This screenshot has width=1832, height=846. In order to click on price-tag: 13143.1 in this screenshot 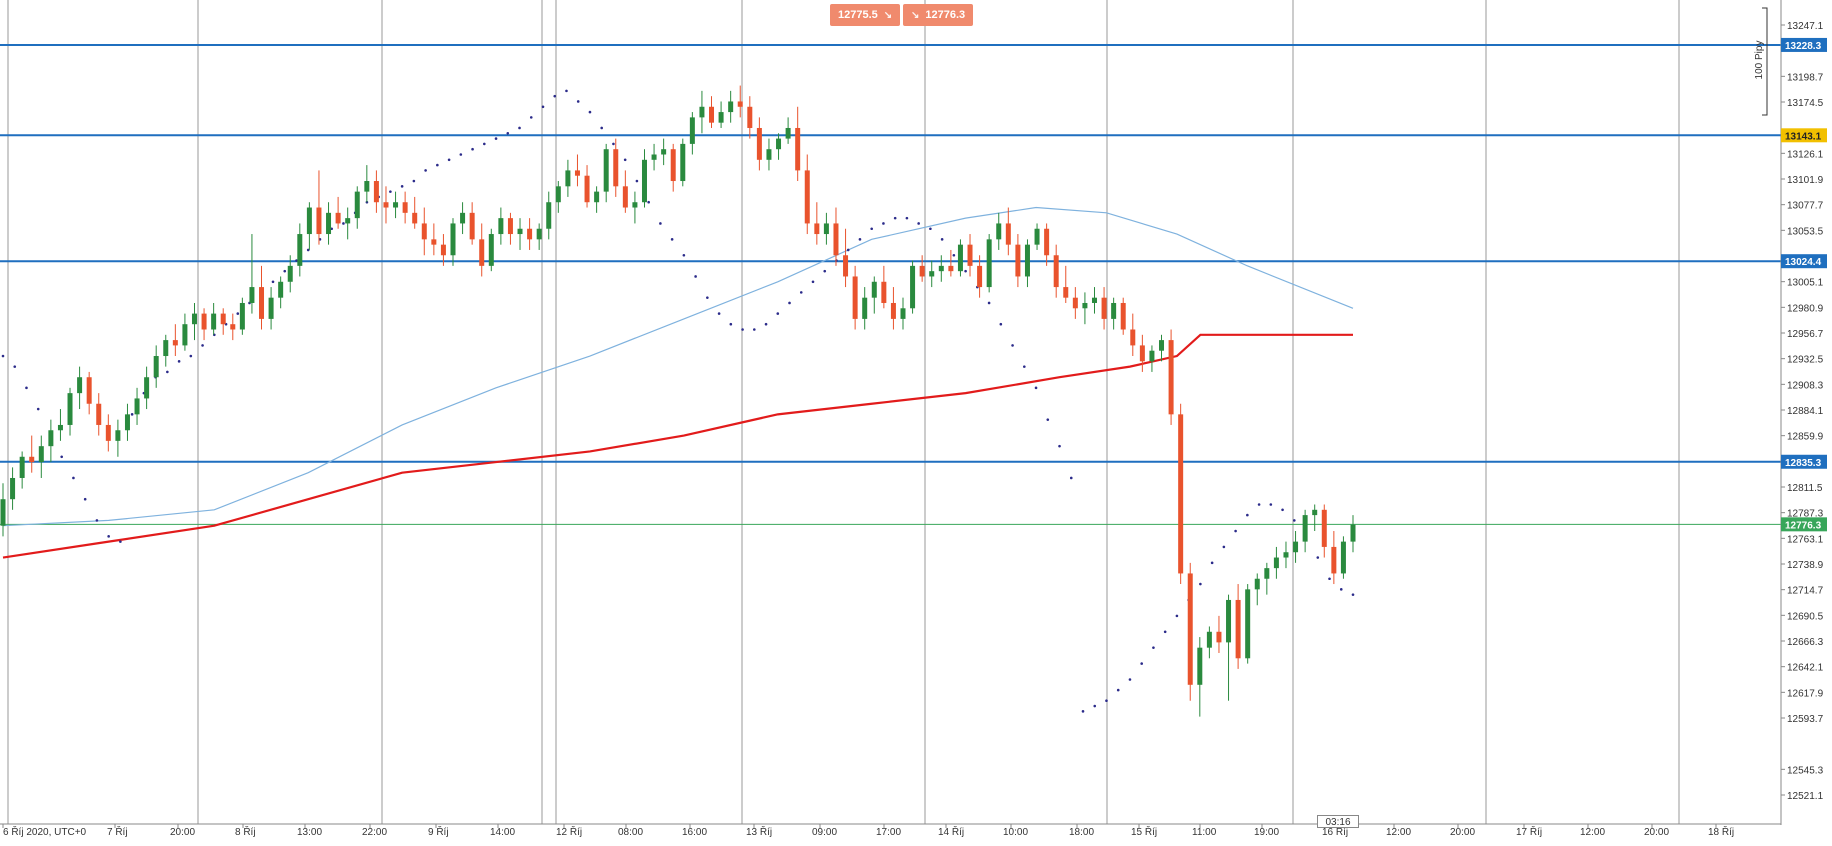, I will do `click(1804, 135)`.